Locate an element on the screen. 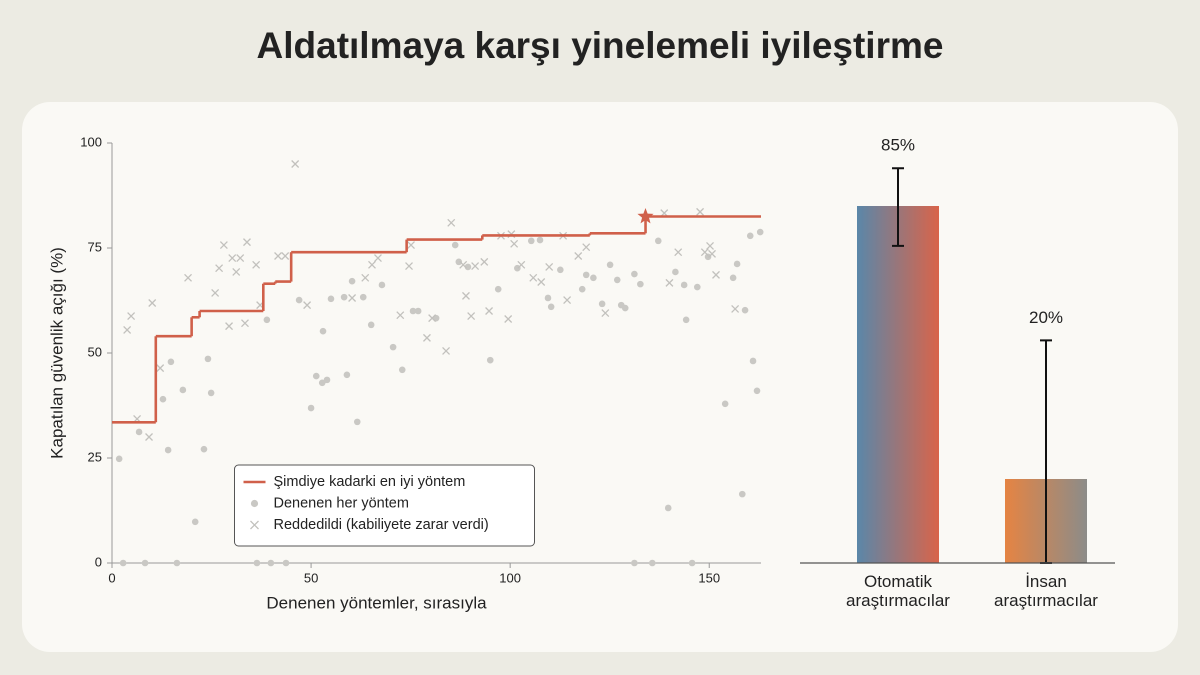 The width and height of the screenshot is (1200, 675). y-tick-label: 0 is located at coordinates (98, 561).